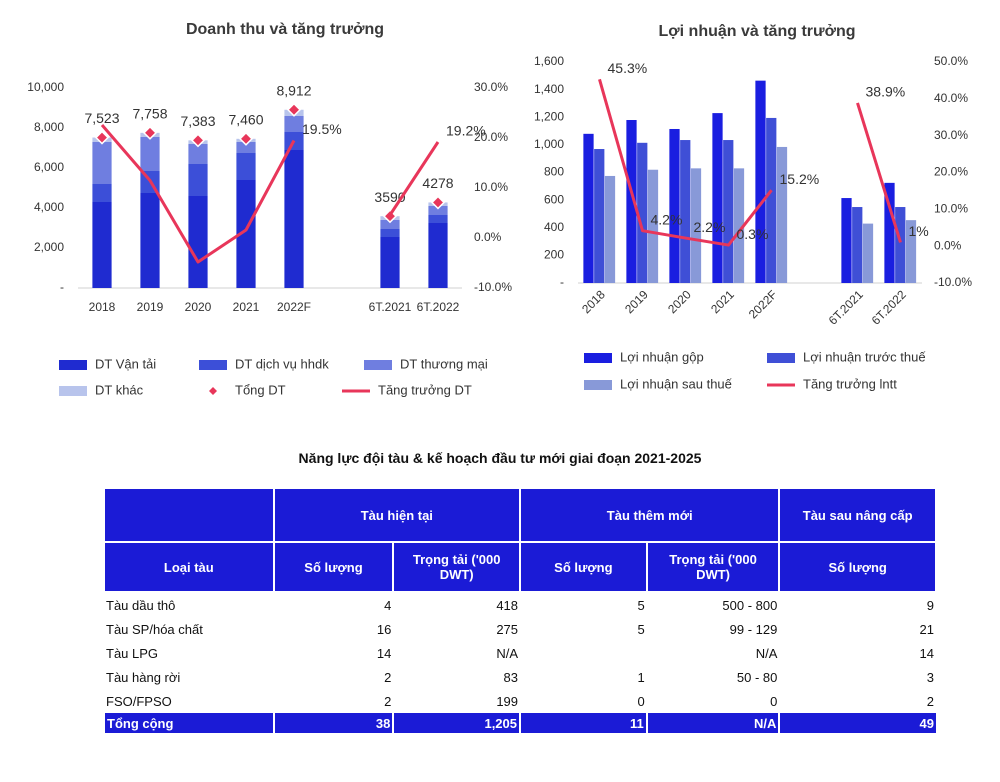 Image resolution: width=1000 pixels, height=782 pixels. Describe the element at coordinates (520, 701) in the screenshot. I see `table-row: FSO/FPSO 2 199 0 0 2` at that location.